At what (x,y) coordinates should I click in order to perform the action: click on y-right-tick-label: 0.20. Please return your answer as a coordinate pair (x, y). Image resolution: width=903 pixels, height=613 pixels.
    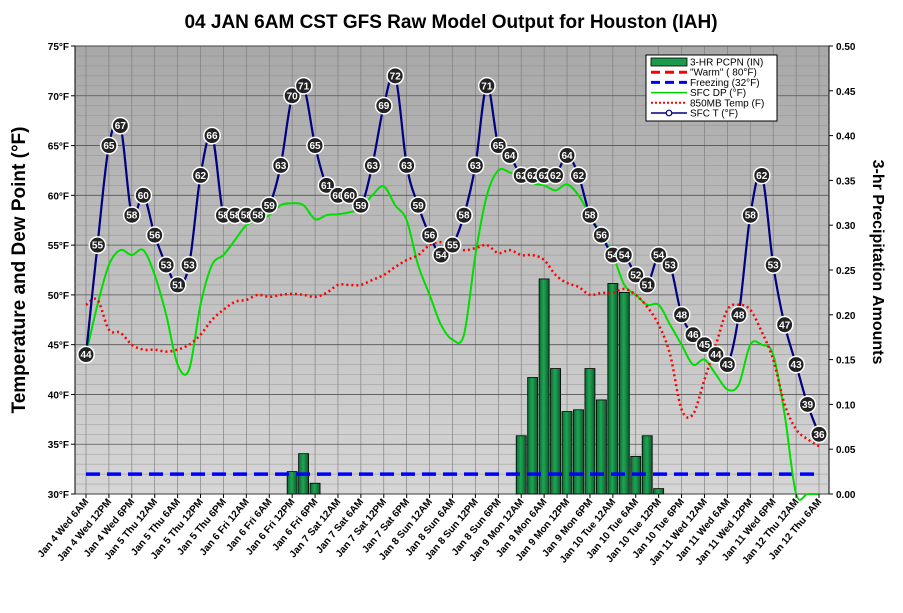
    Looking at the image, I should click on (846, 316).